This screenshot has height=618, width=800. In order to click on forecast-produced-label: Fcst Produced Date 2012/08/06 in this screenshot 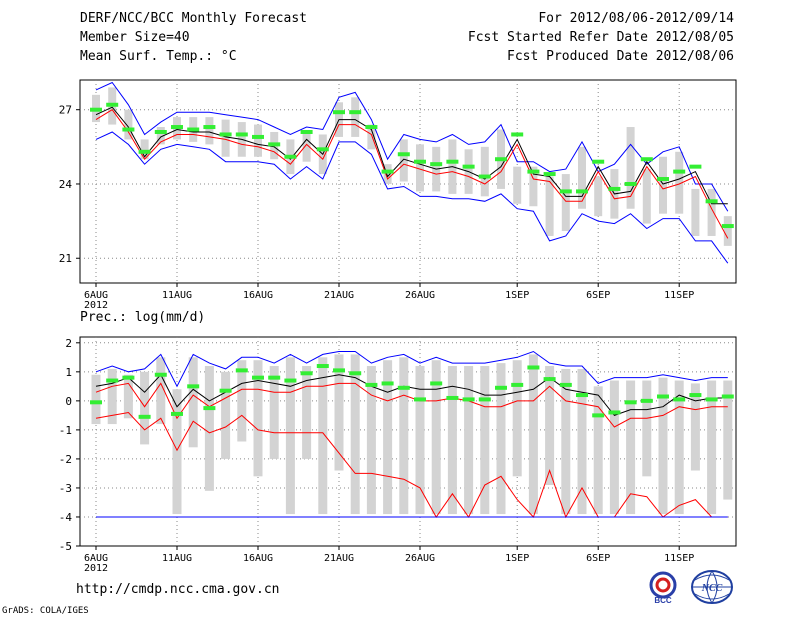, I will do `click(620, 56)`.